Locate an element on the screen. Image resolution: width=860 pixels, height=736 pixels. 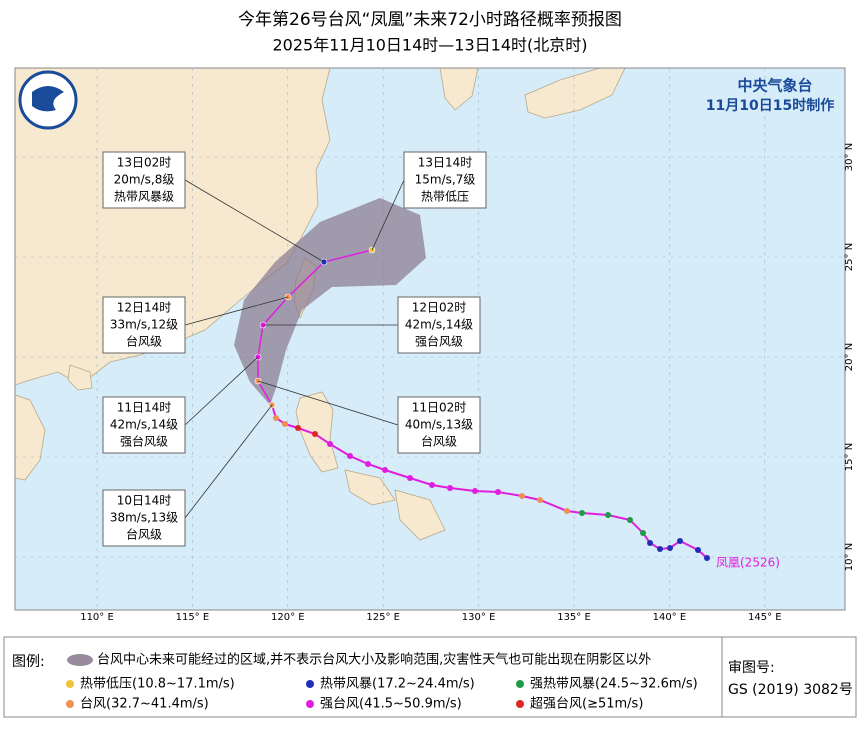
legend-box is located at coordinates (430, 677).